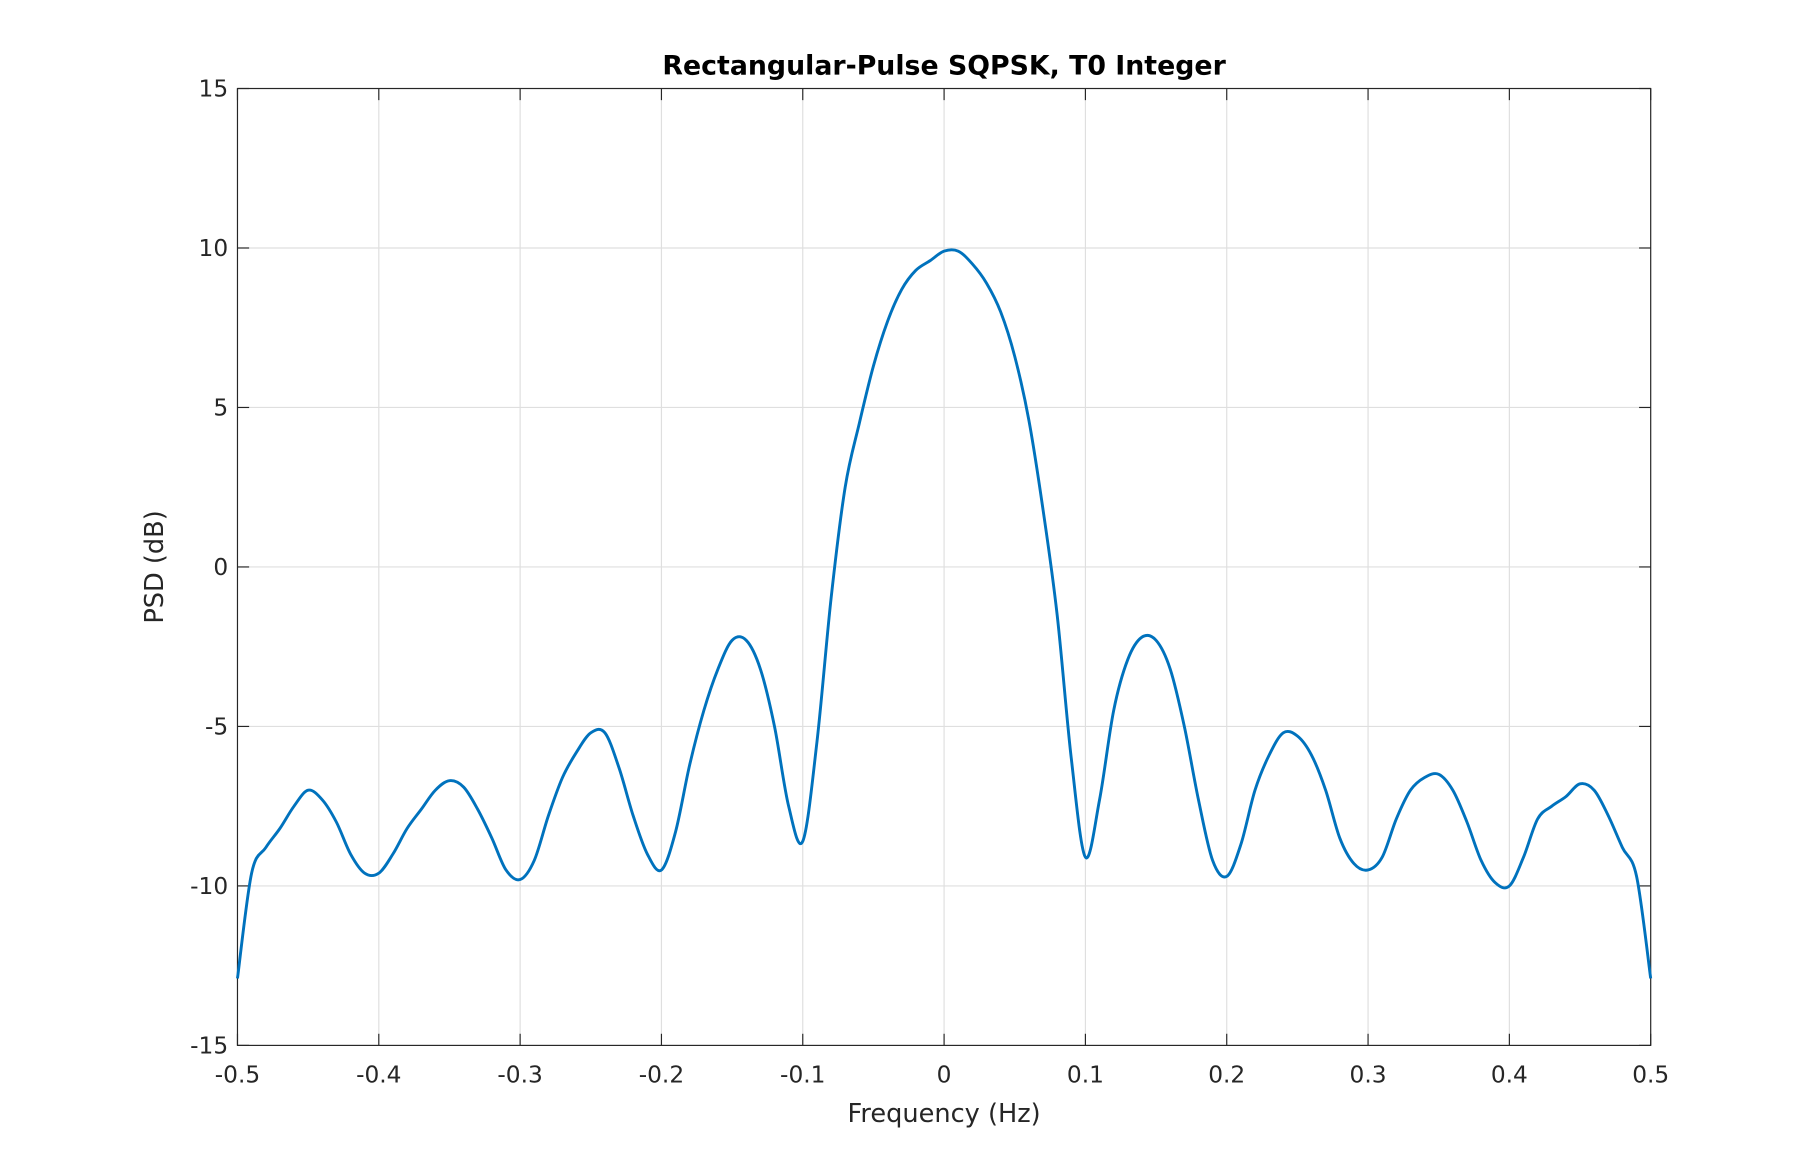 The width and height of the screenshot is (1816, 1170). I want to click on x-tick-label: -0.4, so click(378, 1075).